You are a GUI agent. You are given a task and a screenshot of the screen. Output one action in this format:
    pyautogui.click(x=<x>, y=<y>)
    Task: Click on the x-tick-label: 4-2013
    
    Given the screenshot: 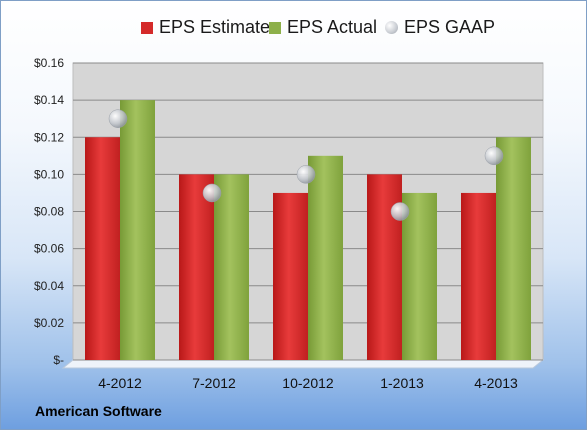 What is the action you would take?
    pyautogui.click(x=496, y=383)
    